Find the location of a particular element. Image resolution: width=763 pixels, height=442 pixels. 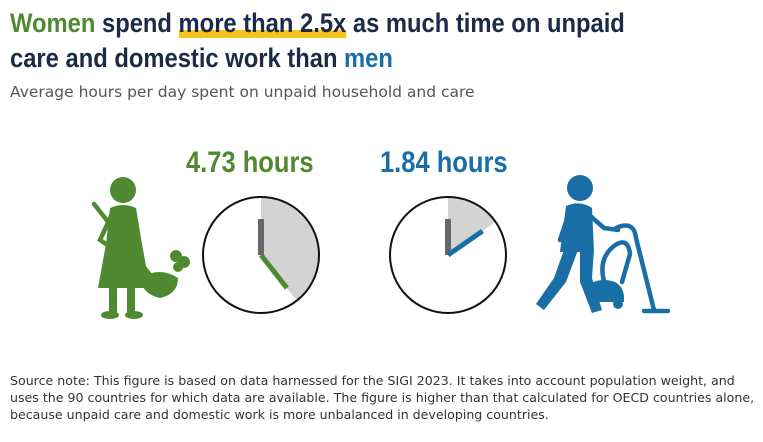

women-clock-sector is located at coordinates (290, 249).